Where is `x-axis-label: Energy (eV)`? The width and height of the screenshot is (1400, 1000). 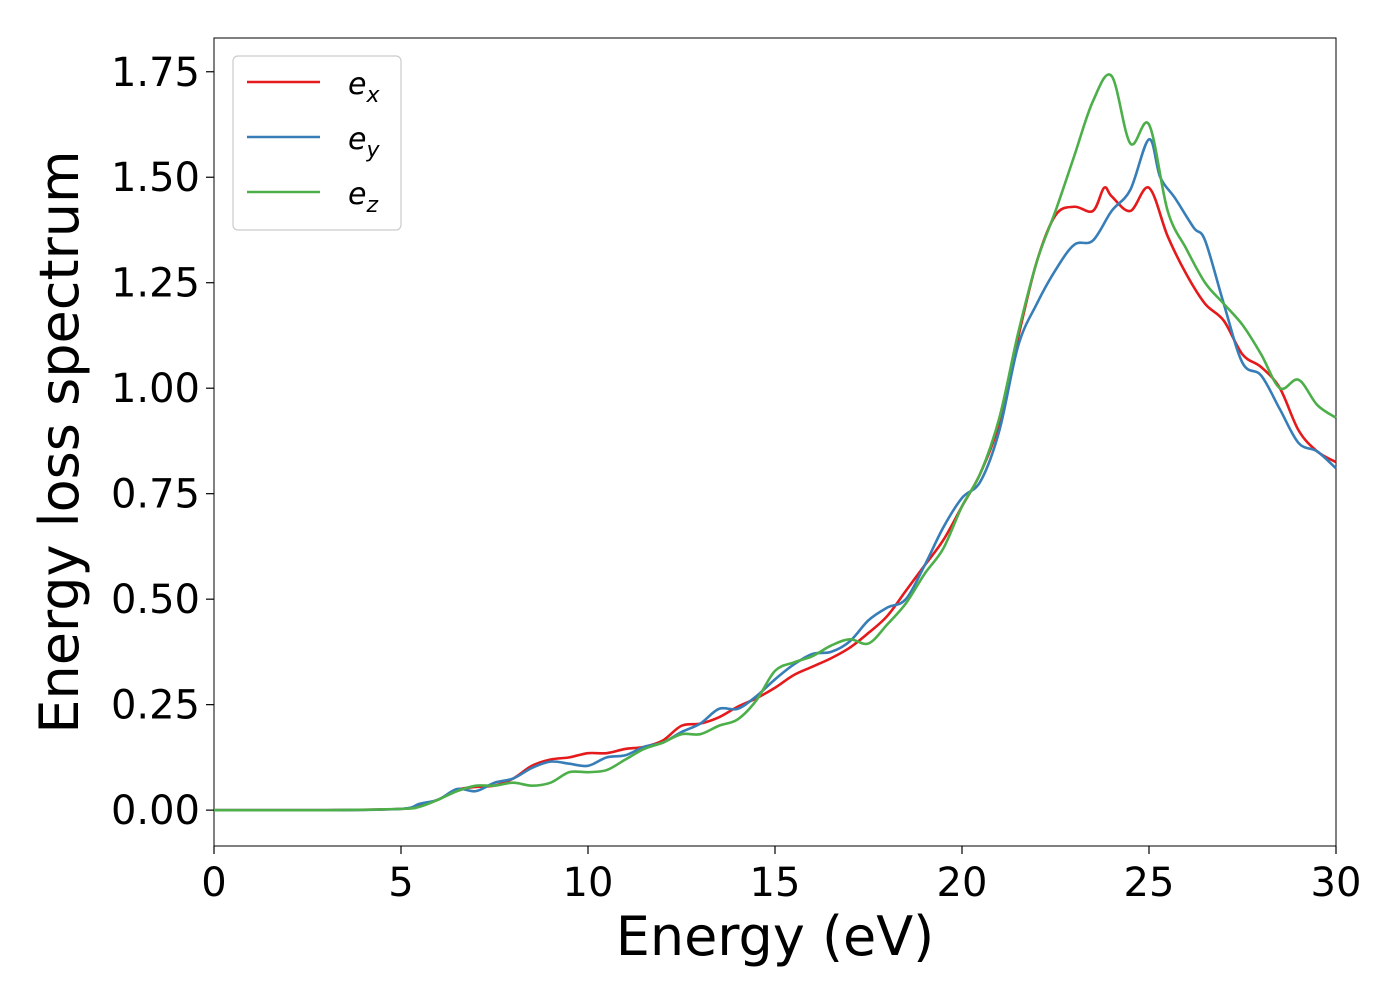 x-axis-label: Energy (eV) is located at coordinates (775, 936).